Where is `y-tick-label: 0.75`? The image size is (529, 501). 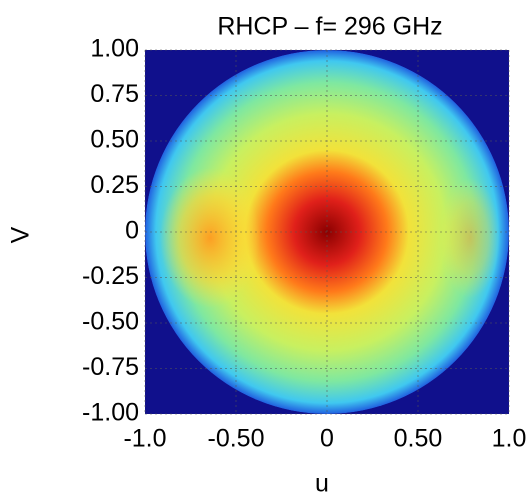
y-tick-label: 0.75 is located at coordinates (114, 94).